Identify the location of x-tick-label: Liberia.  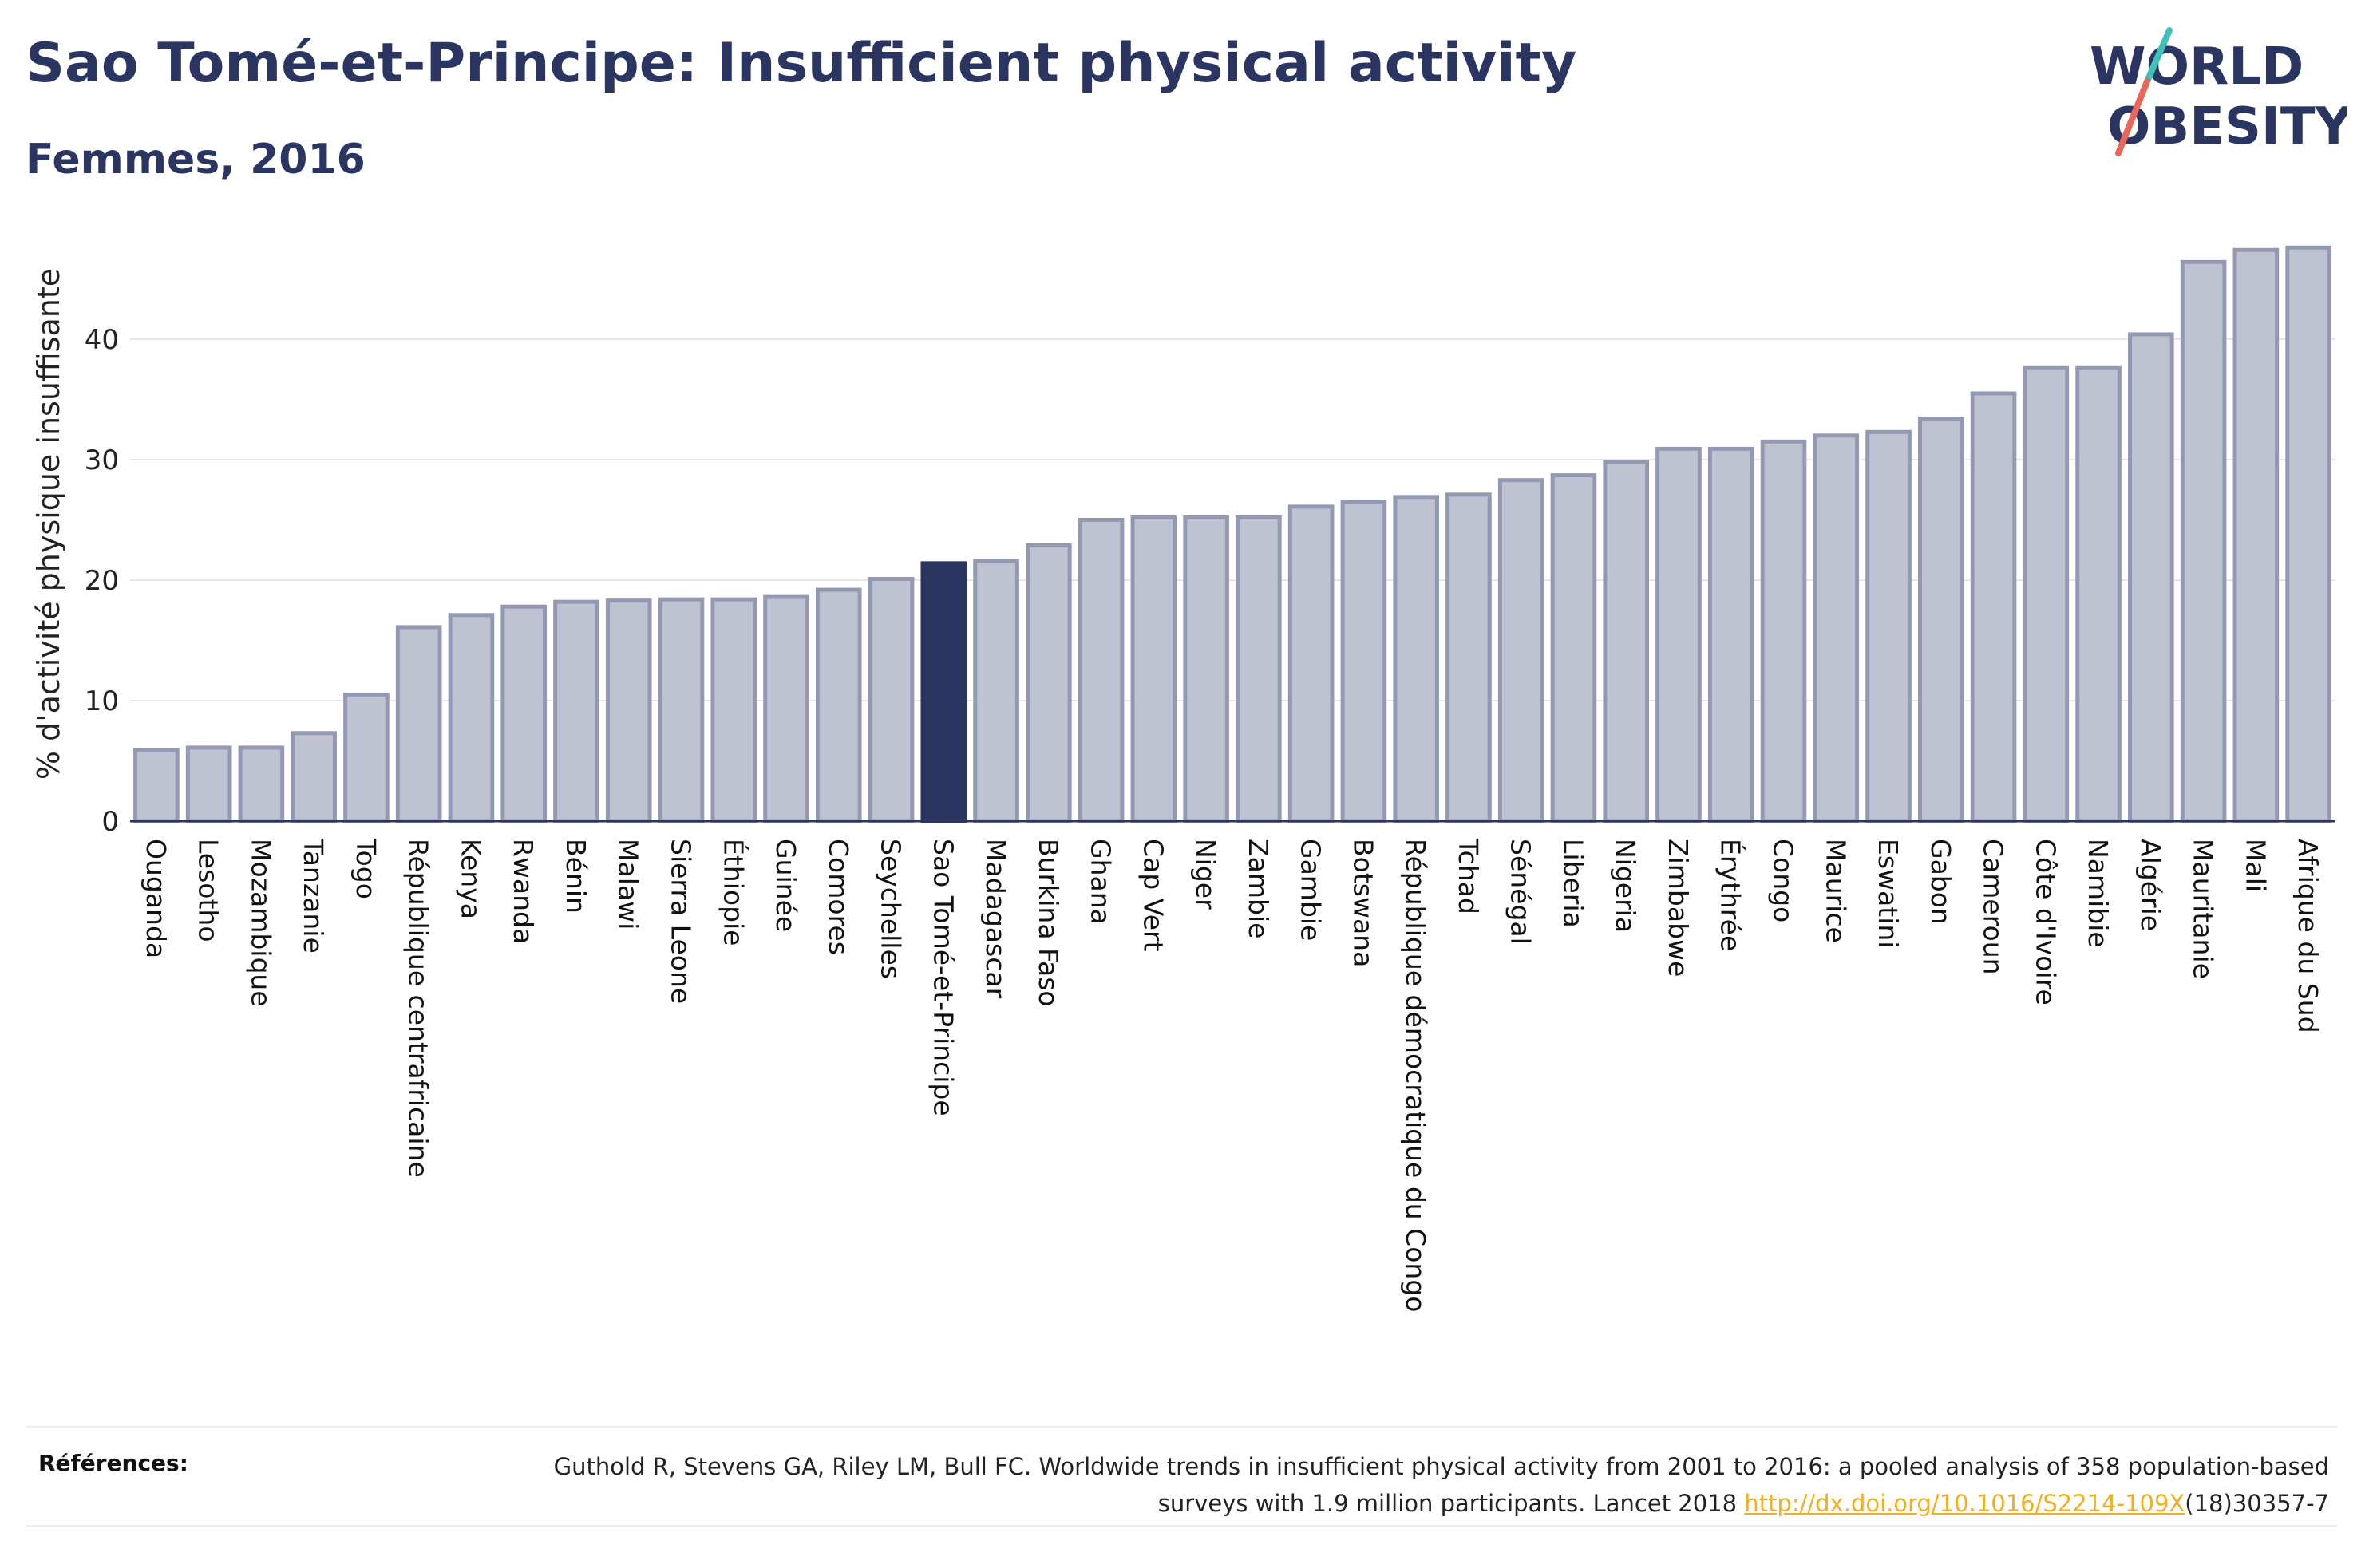
(1572, 883).